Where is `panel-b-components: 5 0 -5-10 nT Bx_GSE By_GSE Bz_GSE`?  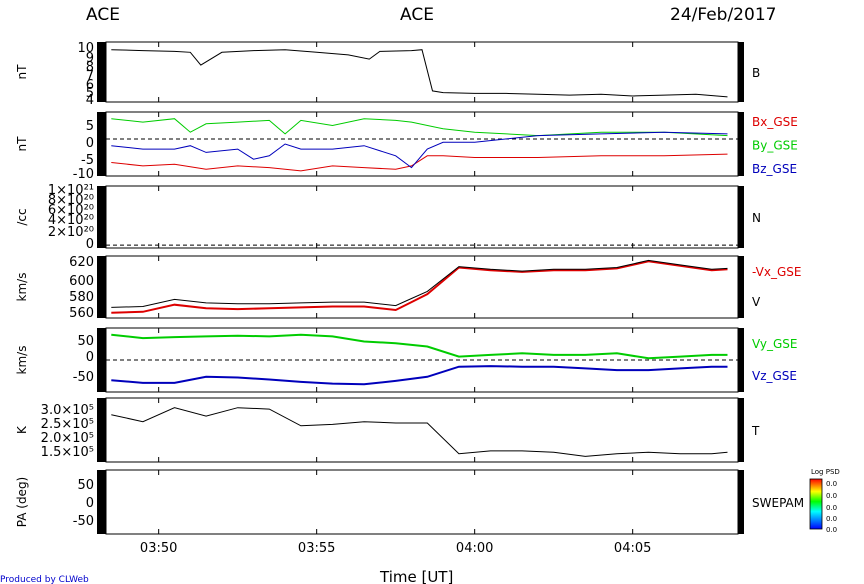
panel-b-components: 5 0 -5-10 nT Bx_GSE By_GSE Bz_GSE is located at coordinates (406, 146).